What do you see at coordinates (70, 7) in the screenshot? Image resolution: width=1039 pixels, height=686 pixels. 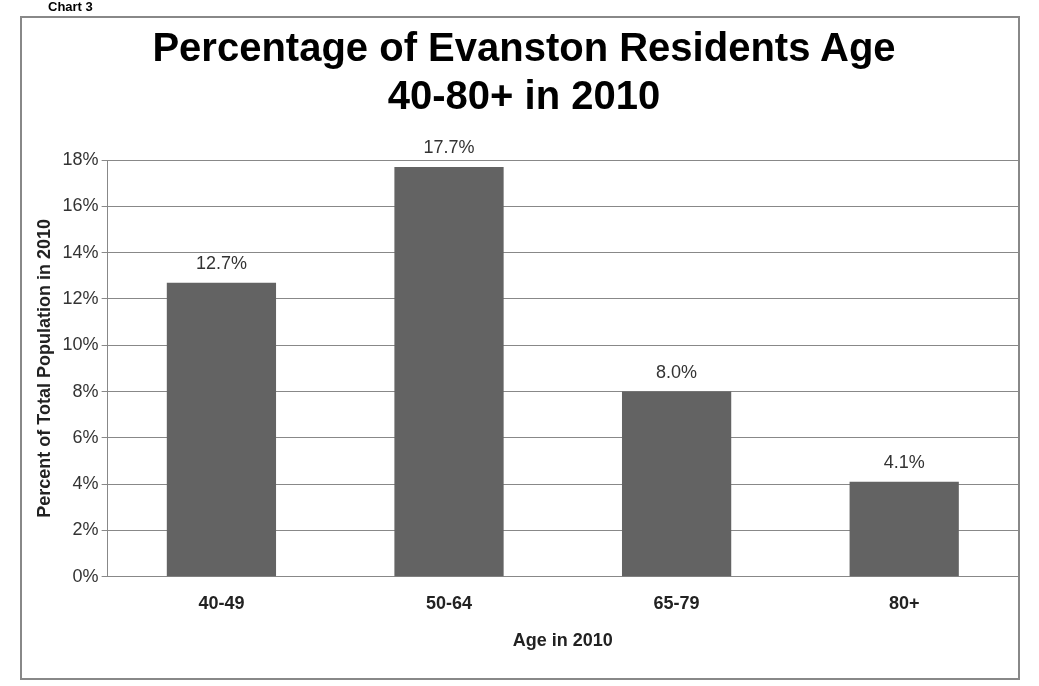 I see `caption: Chart 3` at bounding box center [70, 7].